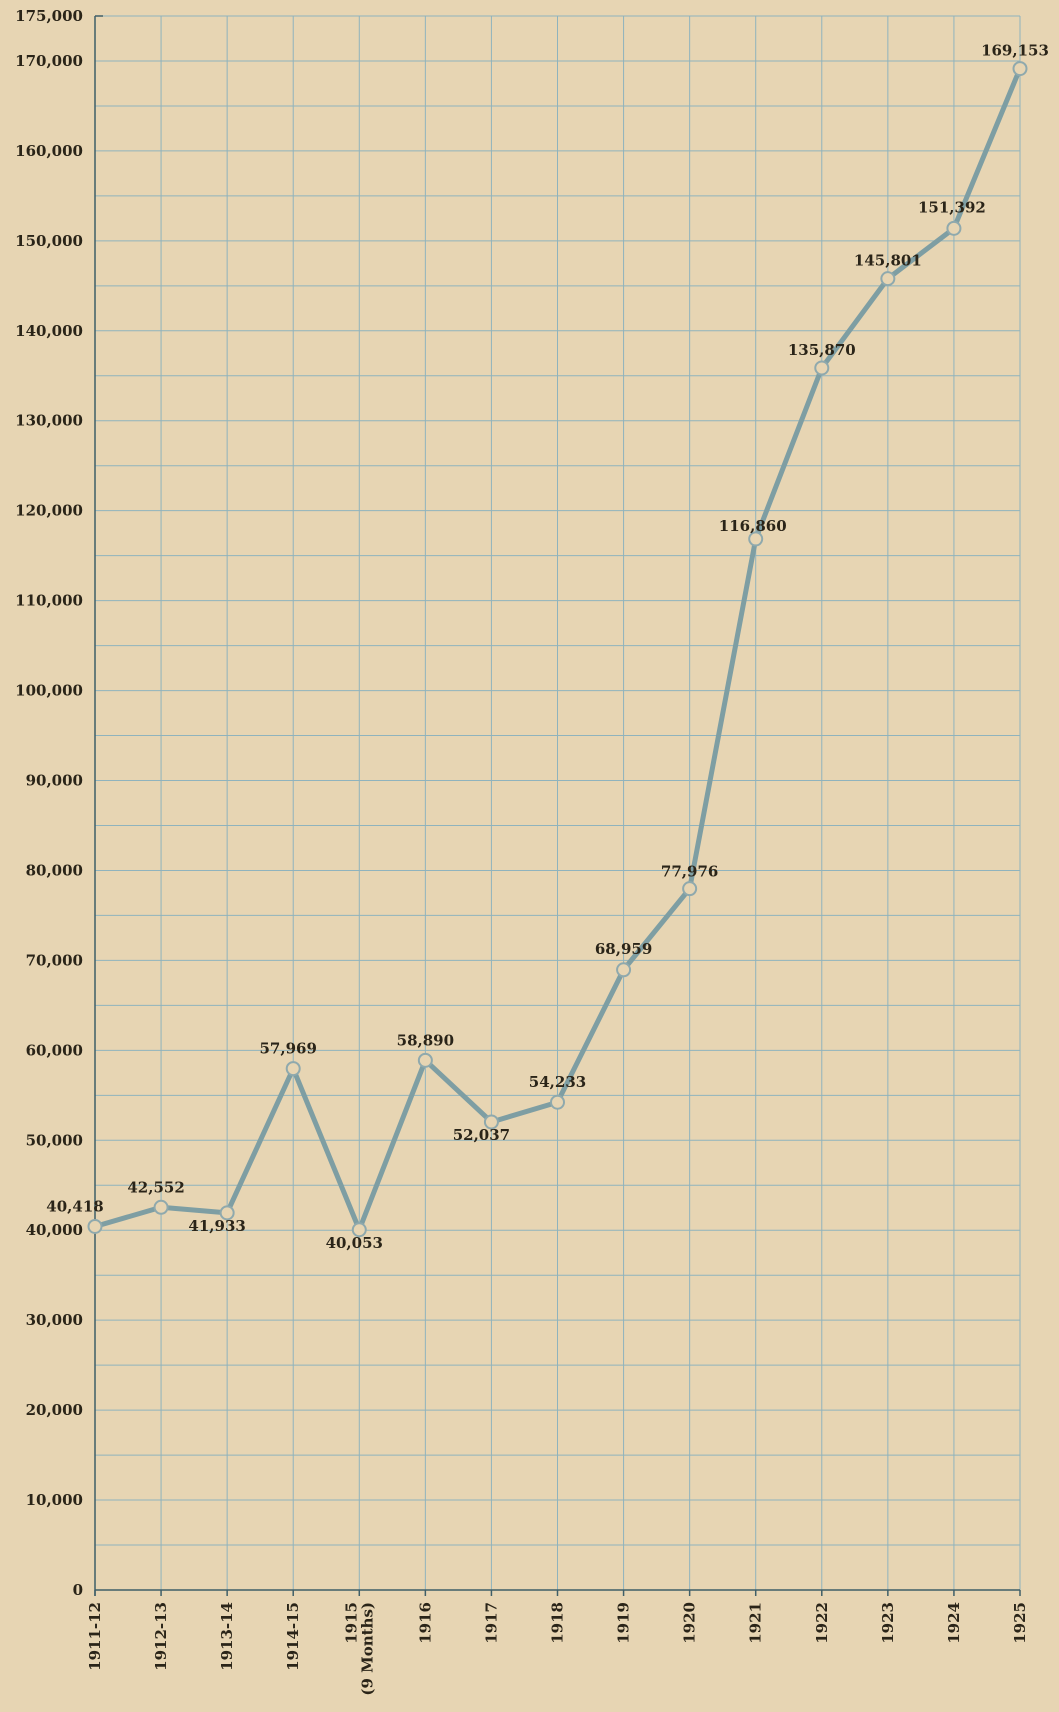 This screenshot has width=1059, height=1712. What do you see at coordinates (623, 949) in the screenshot?
I see `data-label: 68,959` at bounding box center [623, 949].